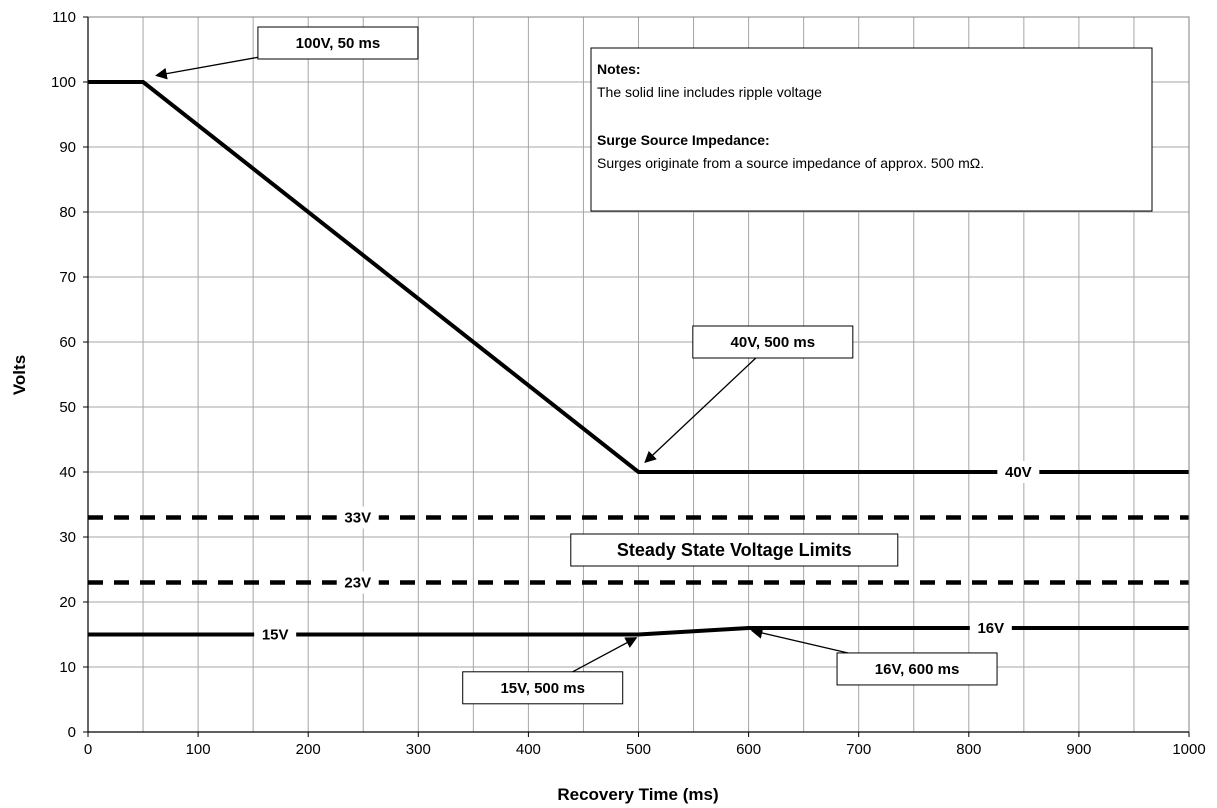  What do you see at coordinates (968, 749) in the screenshot?
I see `x-tick-label: 800` at bounding box center [968, 749].